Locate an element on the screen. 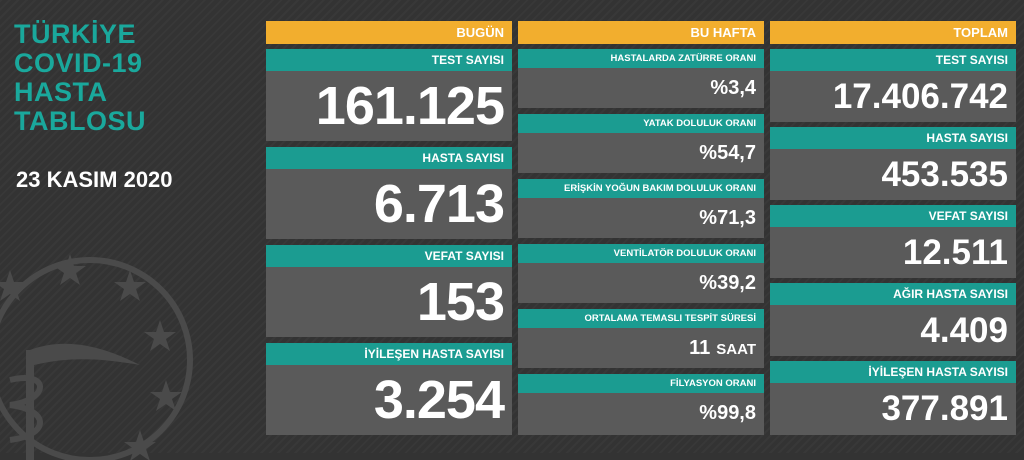 This screenshot has height=460, width=1024. week-pneumonia-label: HASTALARDA ZATÜRRE ORANI is located at coordinates (641, 58).